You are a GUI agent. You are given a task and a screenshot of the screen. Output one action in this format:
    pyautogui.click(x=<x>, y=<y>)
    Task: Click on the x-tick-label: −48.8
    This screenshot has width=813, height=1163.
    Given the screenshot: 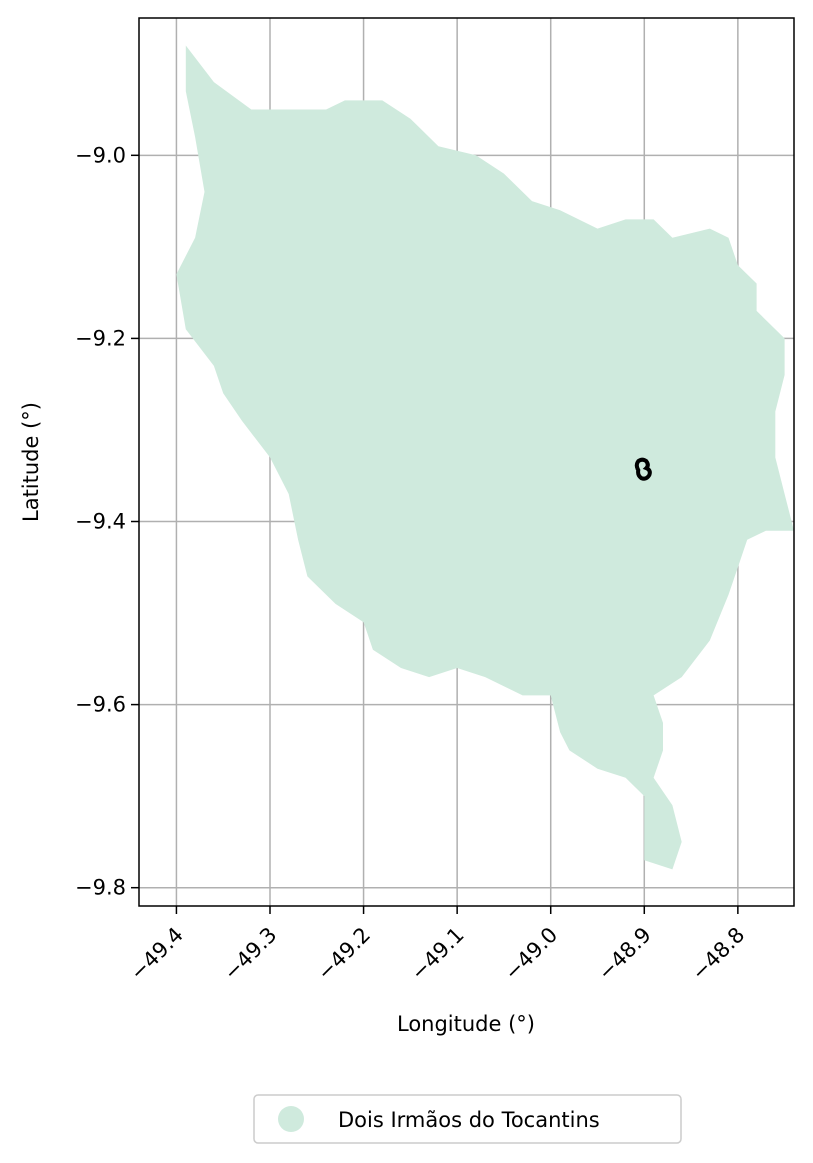 What is the action you would take?
    pyautogui.click(x=718, y=954)
    